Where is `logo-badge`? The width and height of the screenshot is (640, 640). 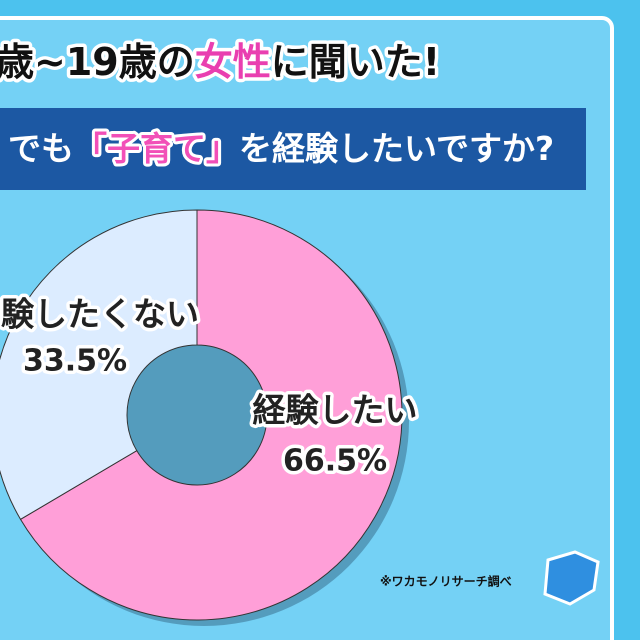 logo-badge is located at coordinates (571, 578).